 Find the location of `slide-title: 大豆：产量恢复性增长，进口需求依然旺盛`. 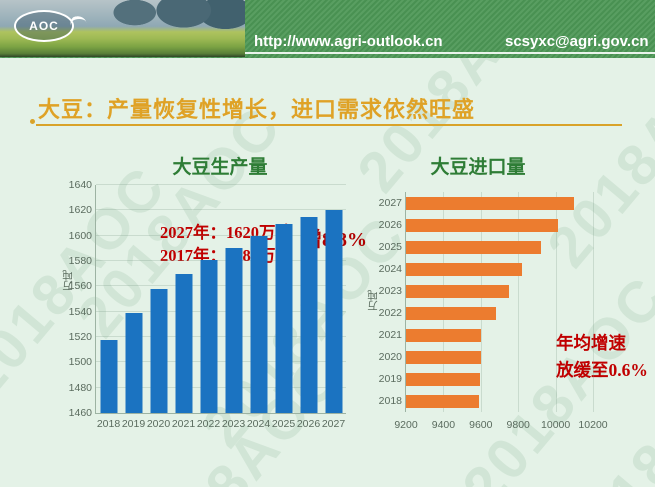

slide-title: 大豆：产量恢复性增长，进口需求依然旺盛 is located at coordinates (257, 109).